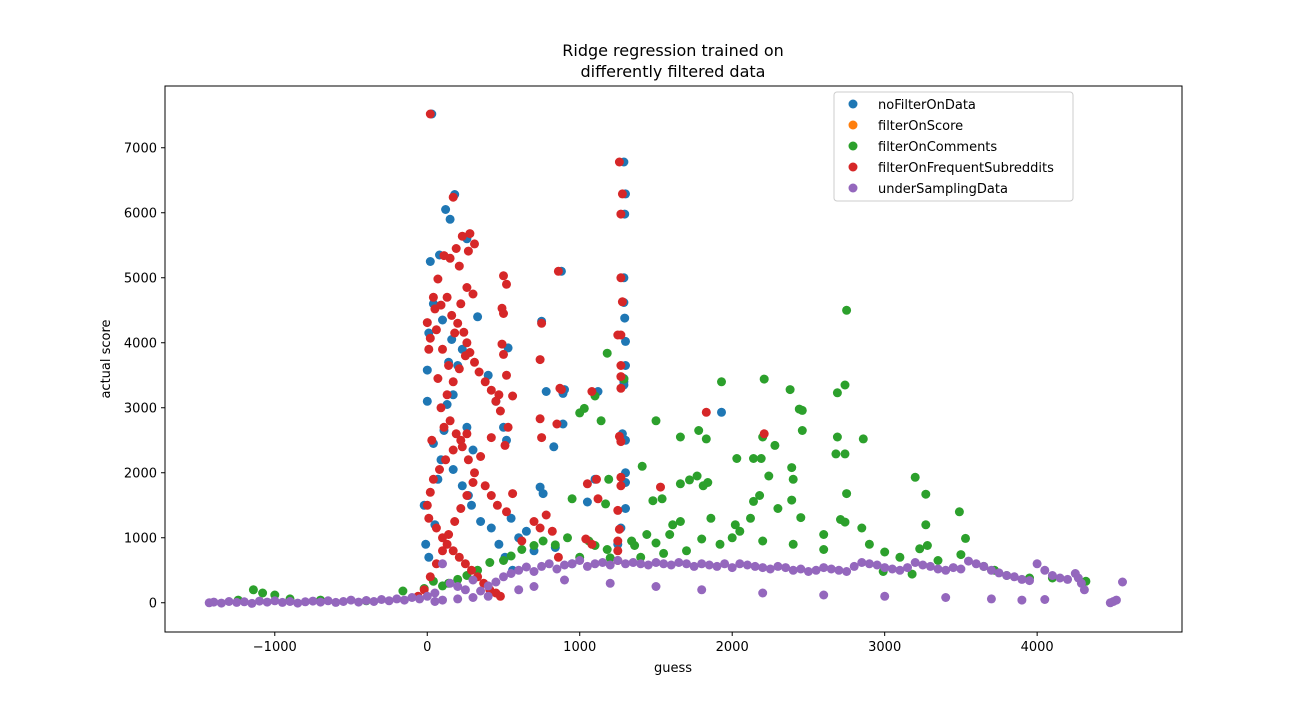 This screenshot has width=1313, height=714. Describe the element at coordinates (106, 358) in the screenshot. I see `y-axis-label: actual score` at that location.